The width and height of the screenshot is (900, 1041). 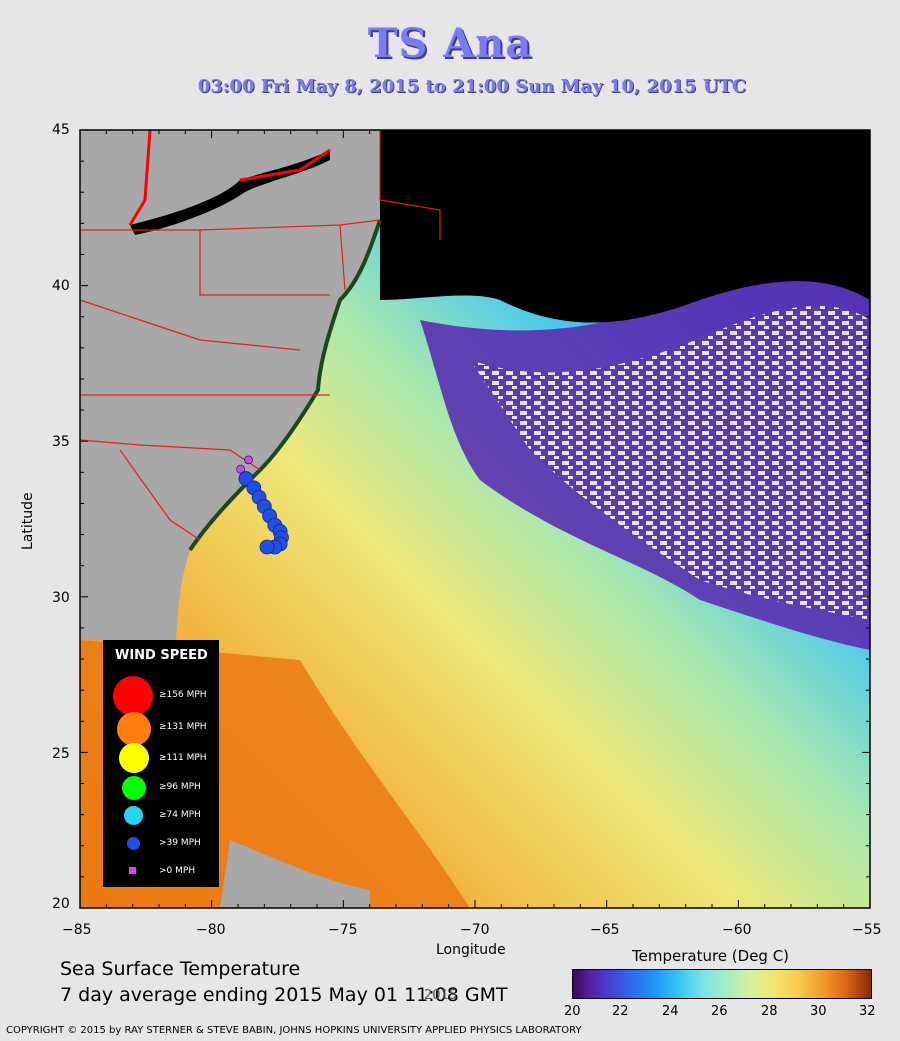 I want to click on colorbar-tick: 22, so click(x=620, y=1011).